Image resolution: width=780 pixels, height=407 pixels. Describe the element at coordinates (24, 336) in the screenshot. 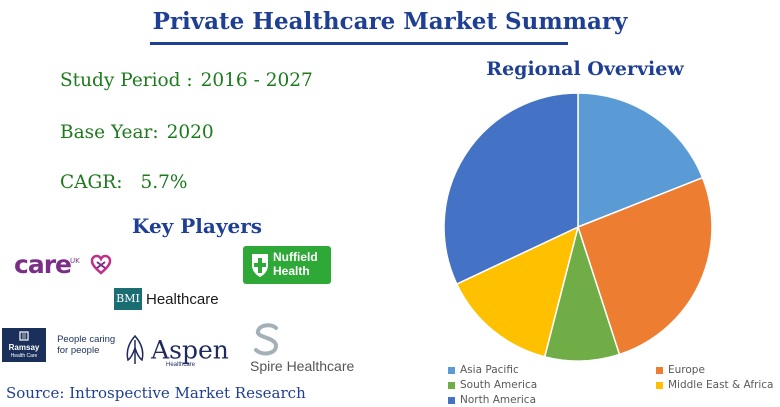

I see `ramsay-emblem-icon` at that location.